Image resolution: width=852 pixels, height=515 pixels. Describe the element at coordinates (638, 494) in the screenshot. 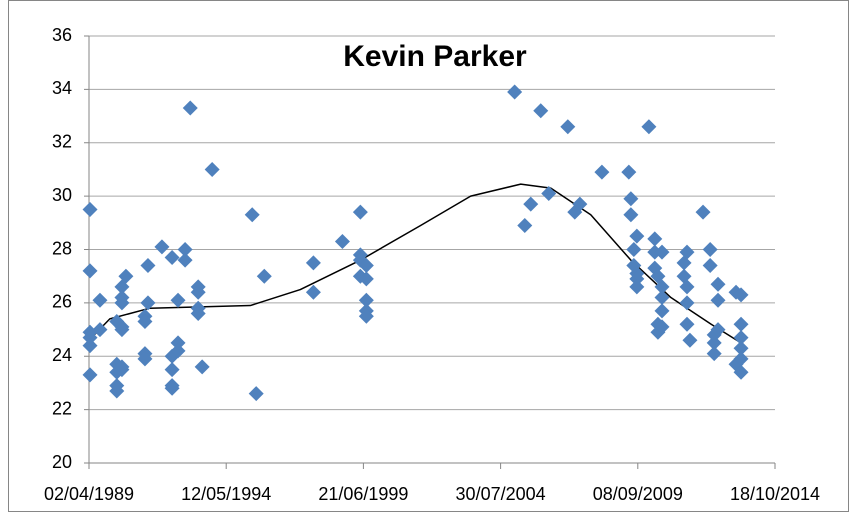

I see `x-tick-label: 08/09/2009` at that location.